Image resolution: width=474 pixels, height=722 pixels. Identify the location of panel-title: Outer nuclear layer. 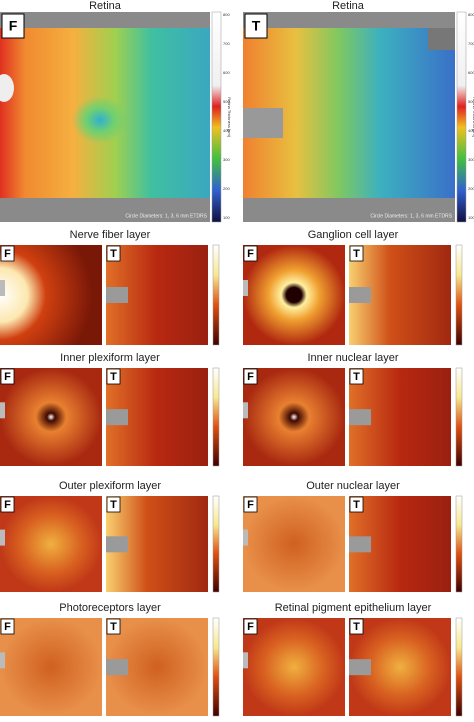
(353, 486).